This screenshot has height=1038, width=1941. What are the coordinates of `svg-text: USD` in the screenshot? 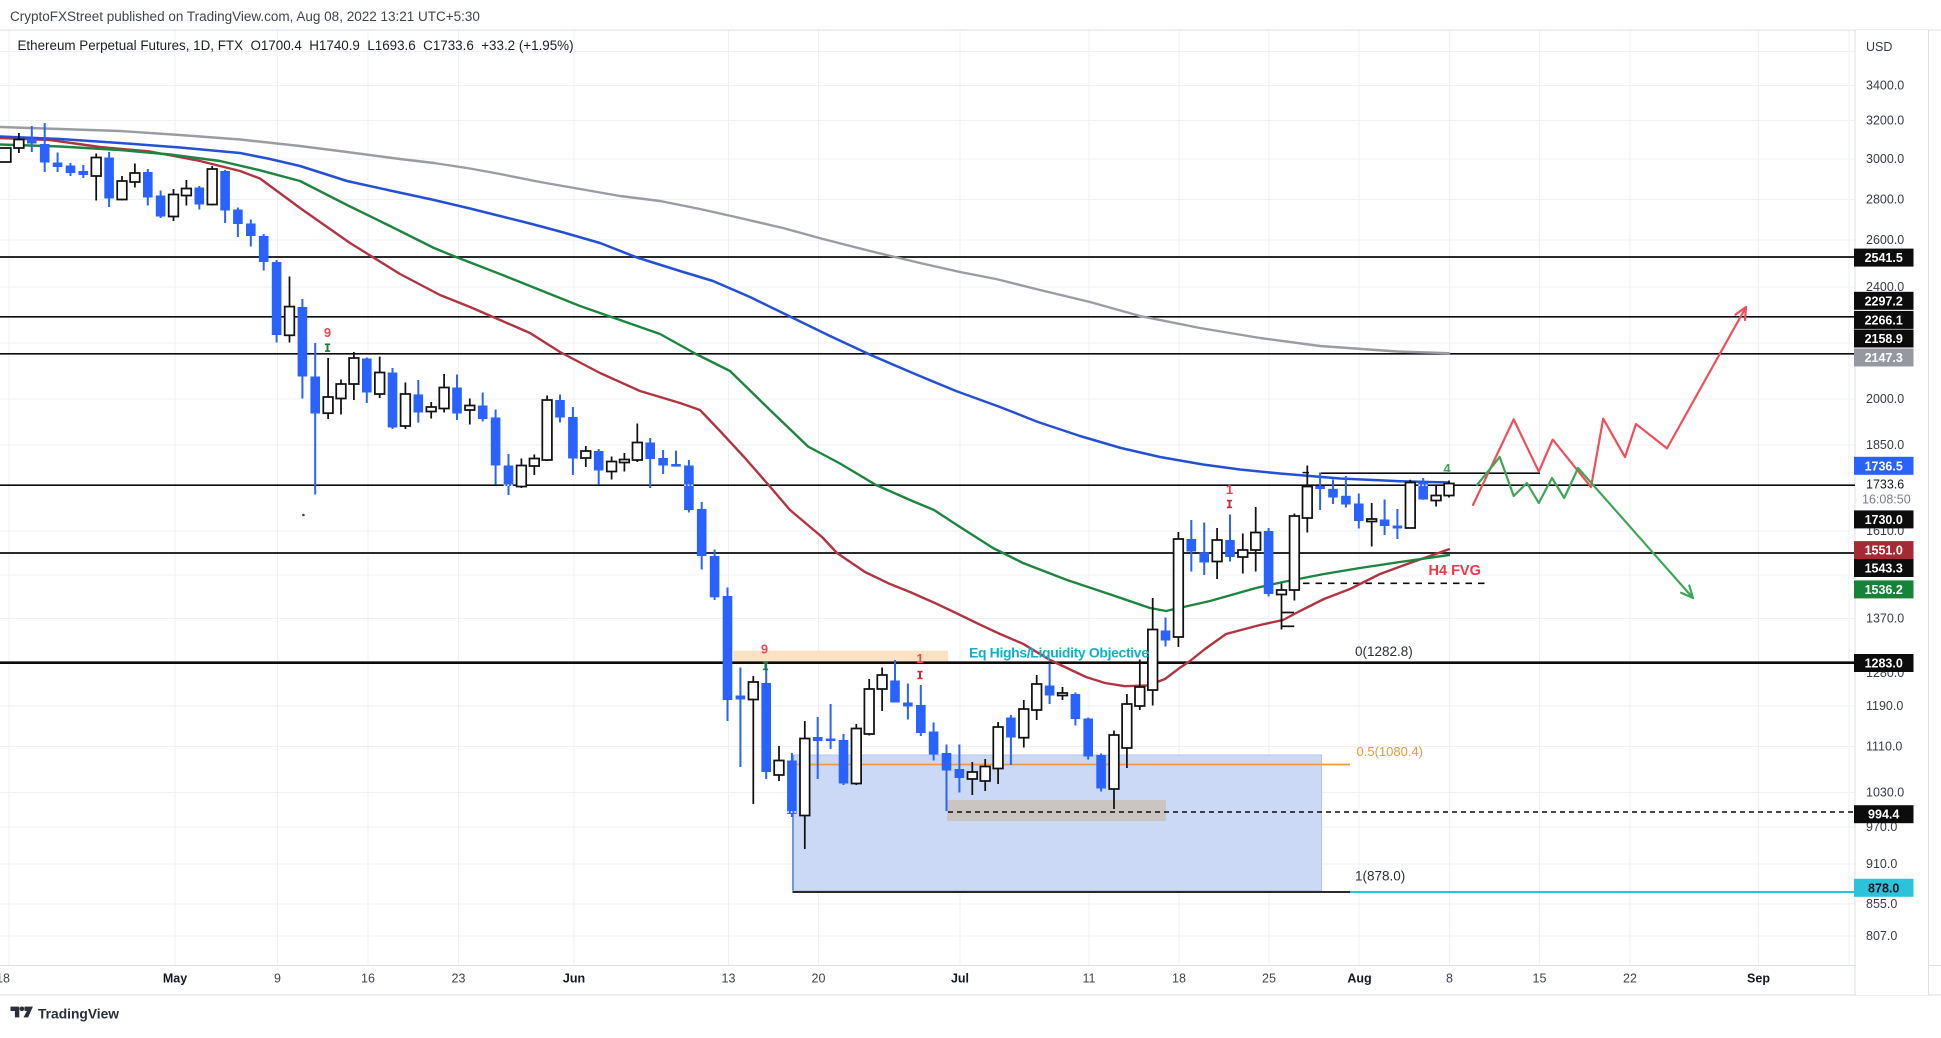 It's located at (1879, 47).